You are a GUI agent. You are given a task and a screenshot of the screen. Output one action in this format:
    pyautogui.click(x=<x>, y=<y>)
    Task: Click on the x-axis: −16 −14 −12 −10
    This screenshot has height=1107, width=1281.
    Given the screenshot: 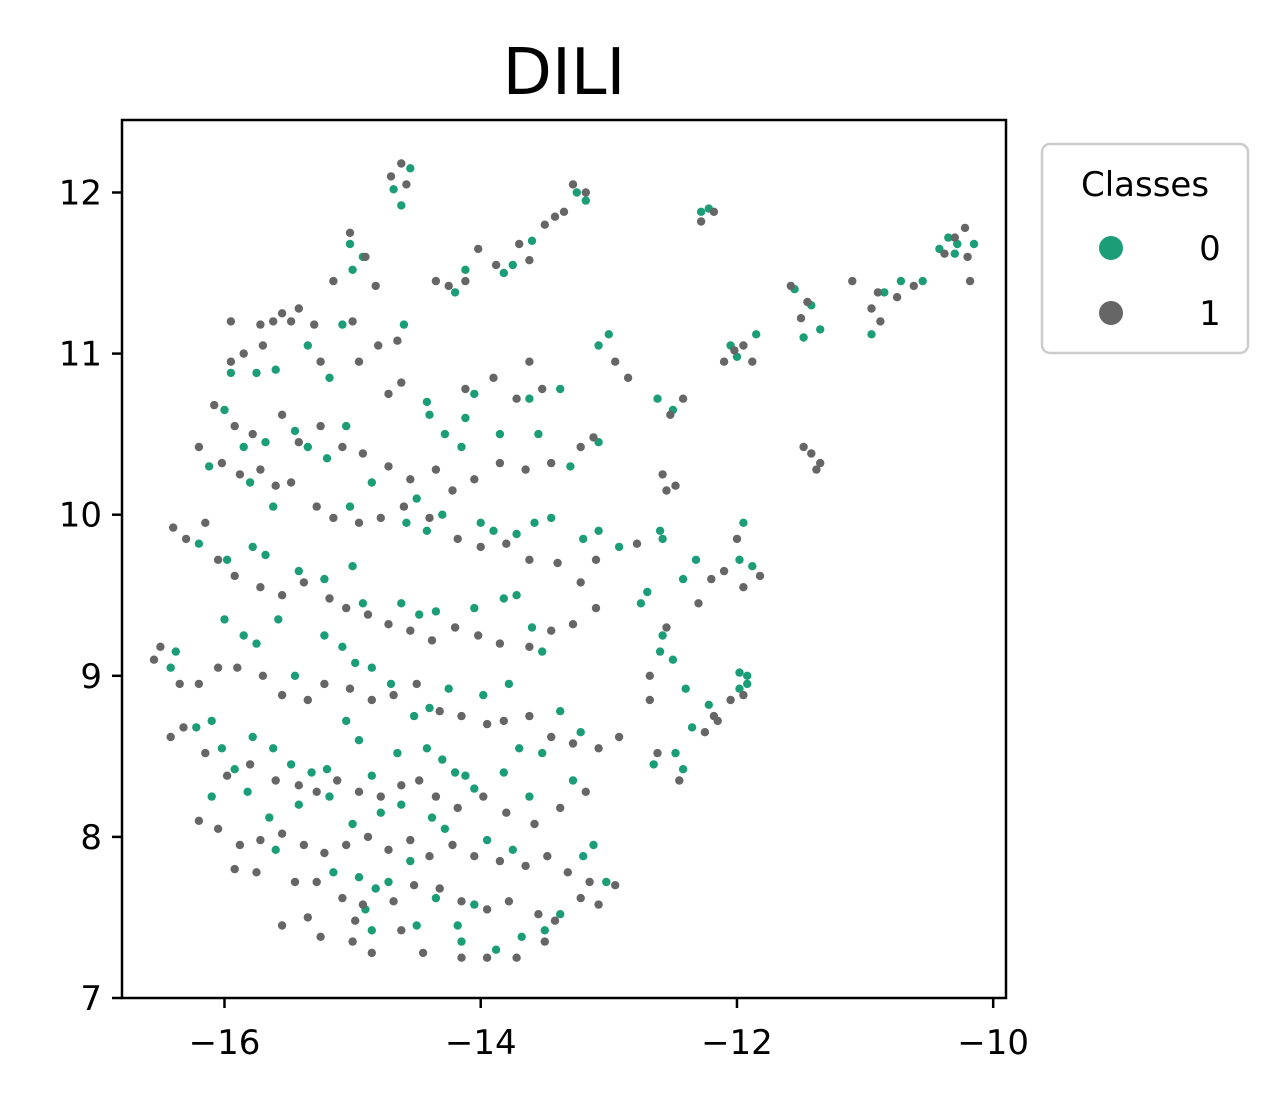 What is the action you would take?
    pyautogui.click(x=609, y=1030)
    